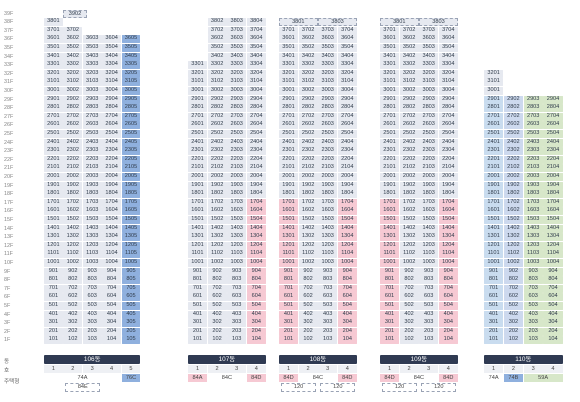 This screenshot has width=580, height=402. Describe the element at coordinates (429, 262) in the screenshot. I see `unit-cell: 1003` at that location.